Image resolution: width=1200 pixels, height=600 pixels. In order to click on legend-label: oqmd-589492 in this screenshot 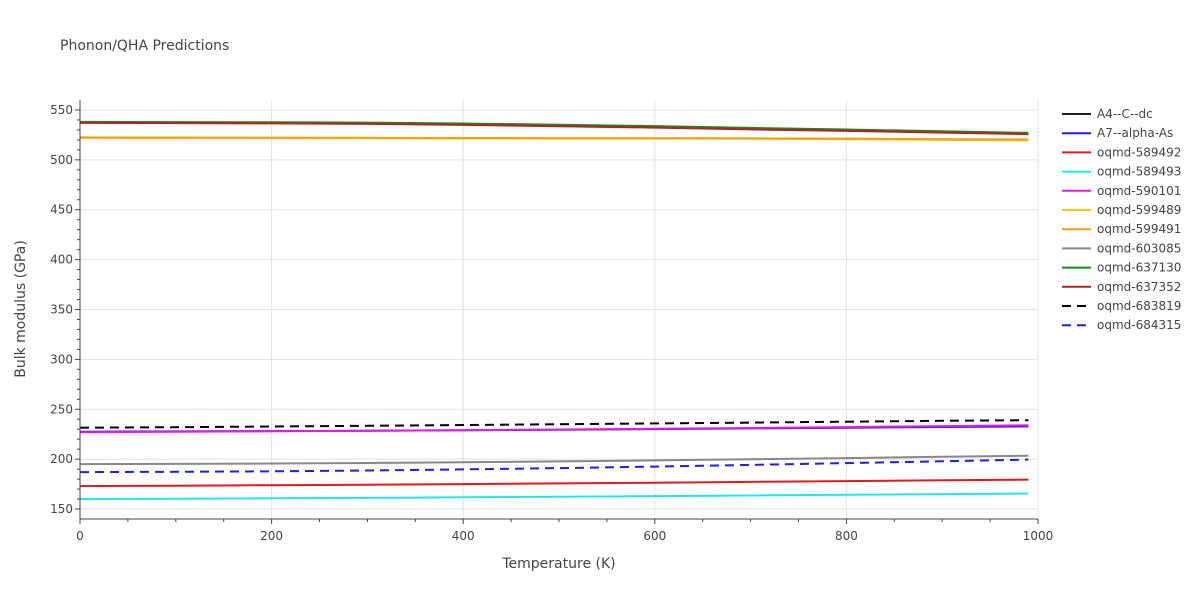, I will do `click(1139, 152)`.